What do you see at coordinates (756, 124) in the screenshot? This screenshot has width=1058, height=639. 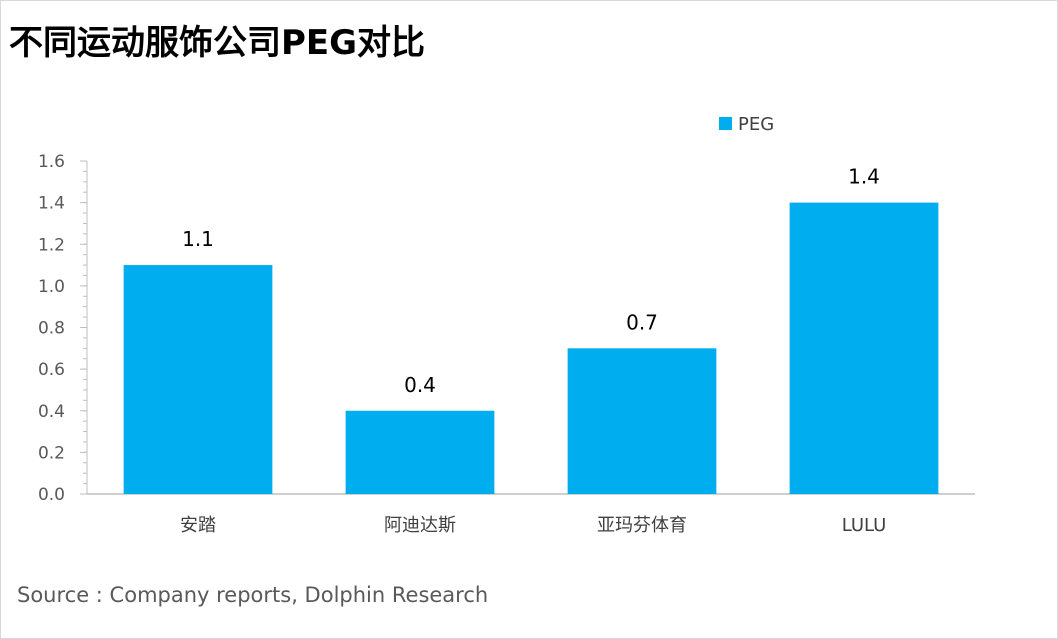 I see `legend-label: PEG` at bounding box center [756, 124].